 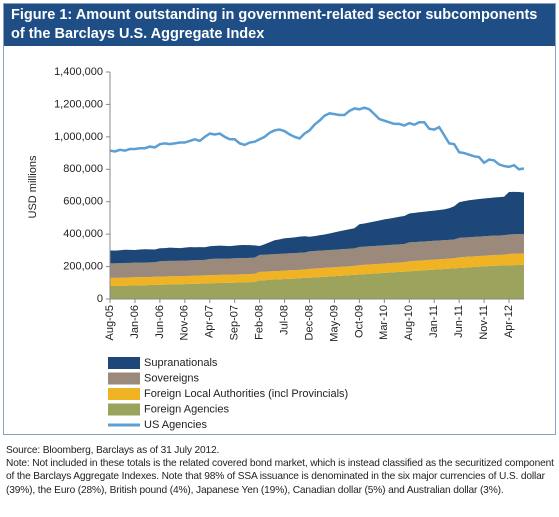 What do you see at coordinates (83, 202) in the screenshot?
I see `y-tick-label: 600,000` at bounding box center [83, 202].